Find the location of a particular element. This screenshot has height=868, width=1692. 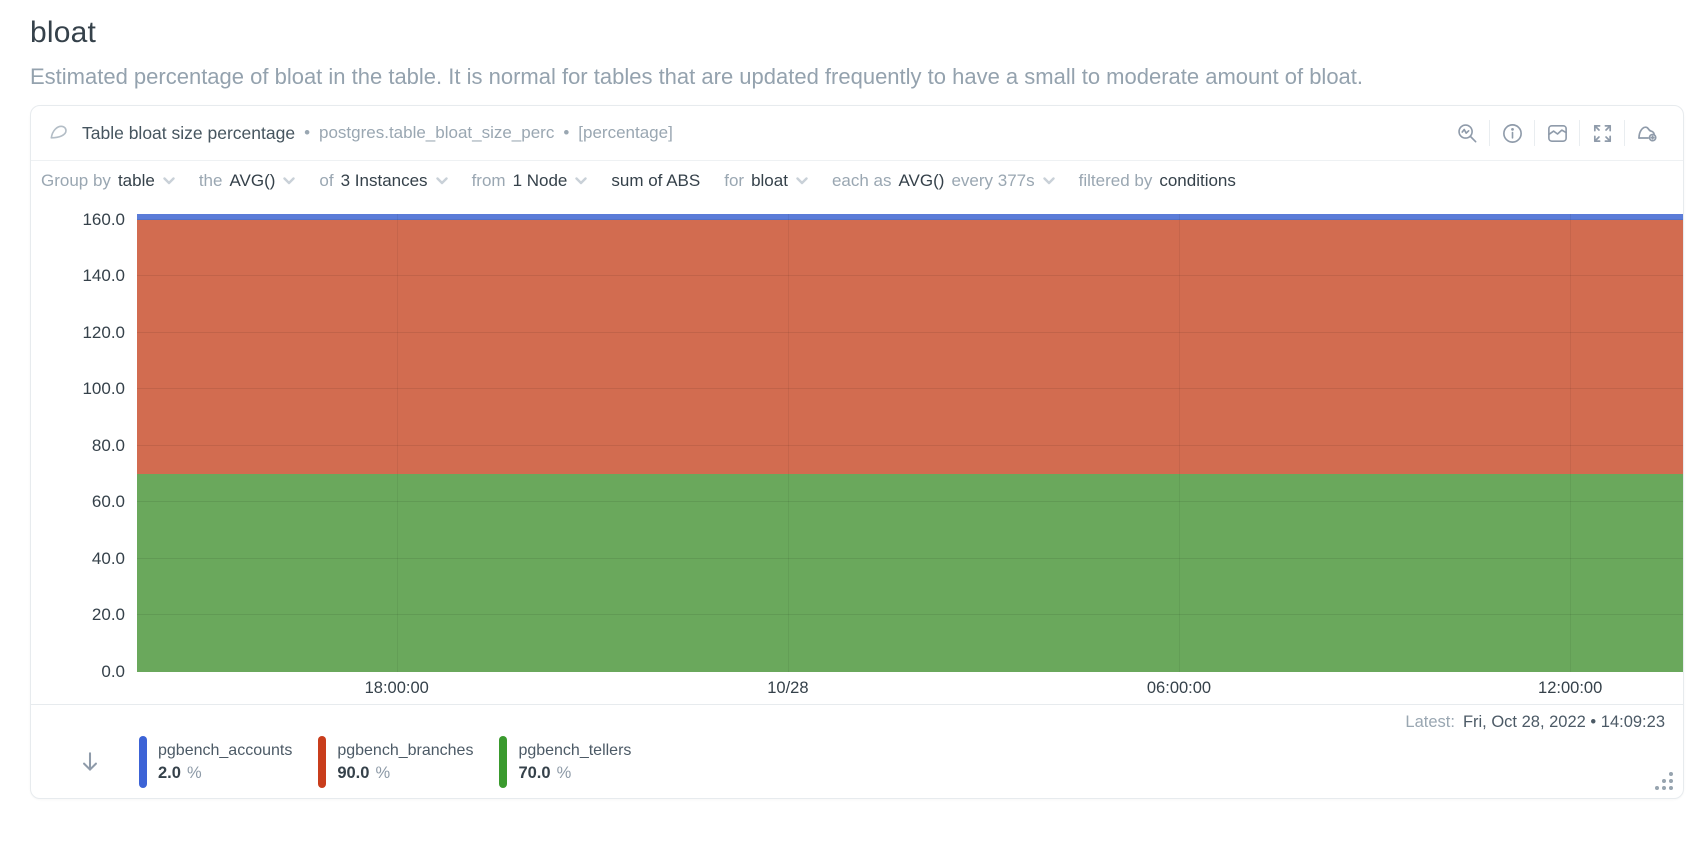

toolbar-item: the AVG() is located at coordinates (247, 181).